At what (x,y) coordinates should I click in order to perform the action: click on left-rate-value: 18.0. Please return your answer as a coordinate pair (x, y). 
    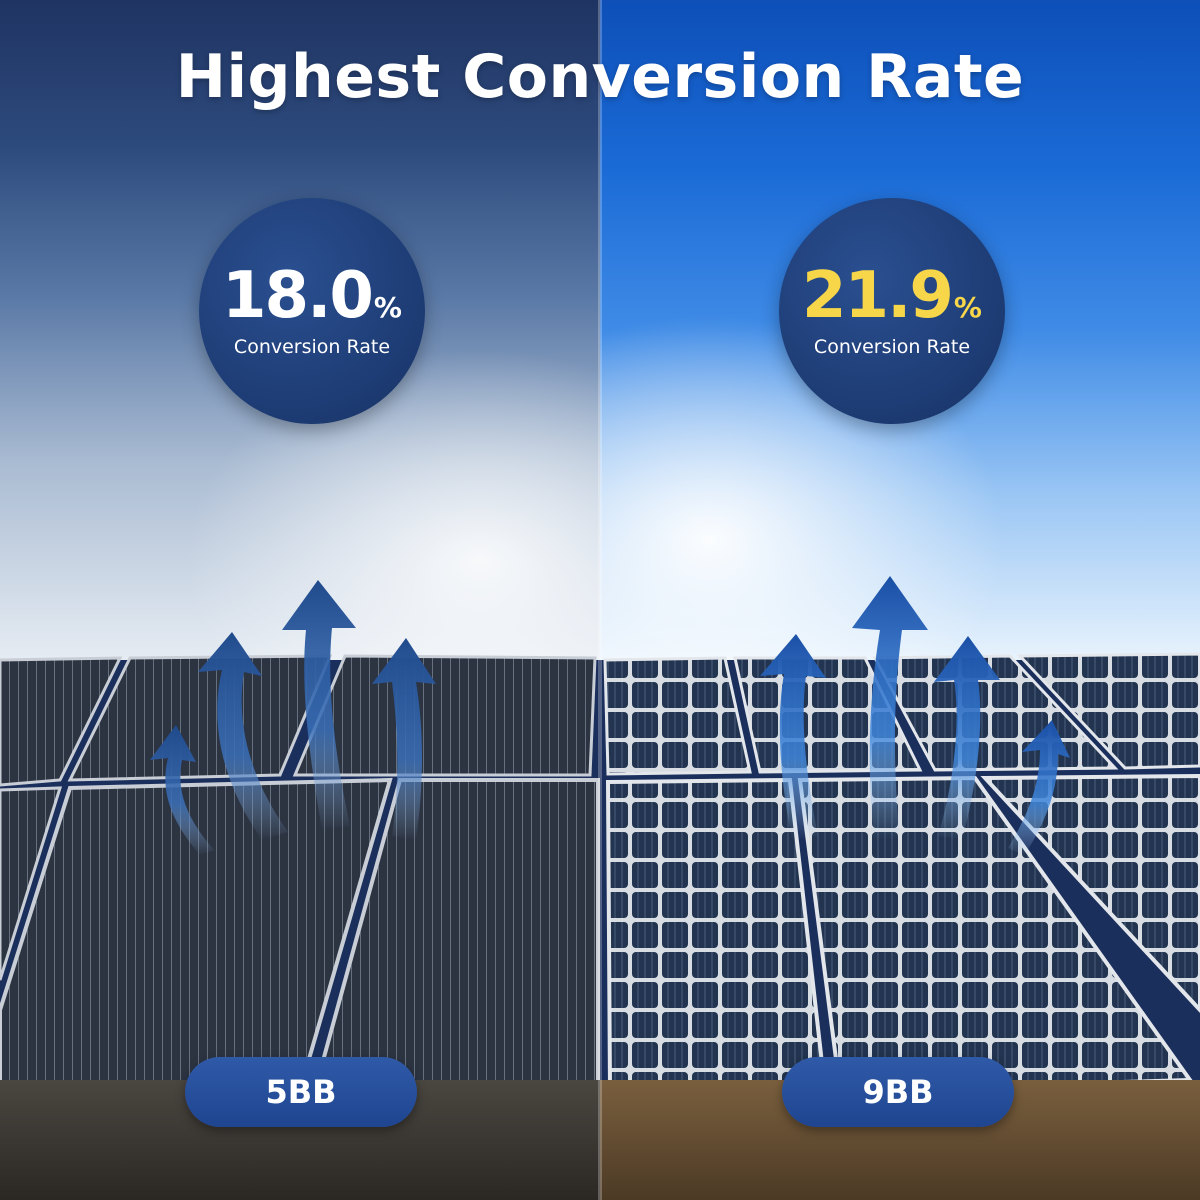
    Looking at the image, I should click on (298, 296).